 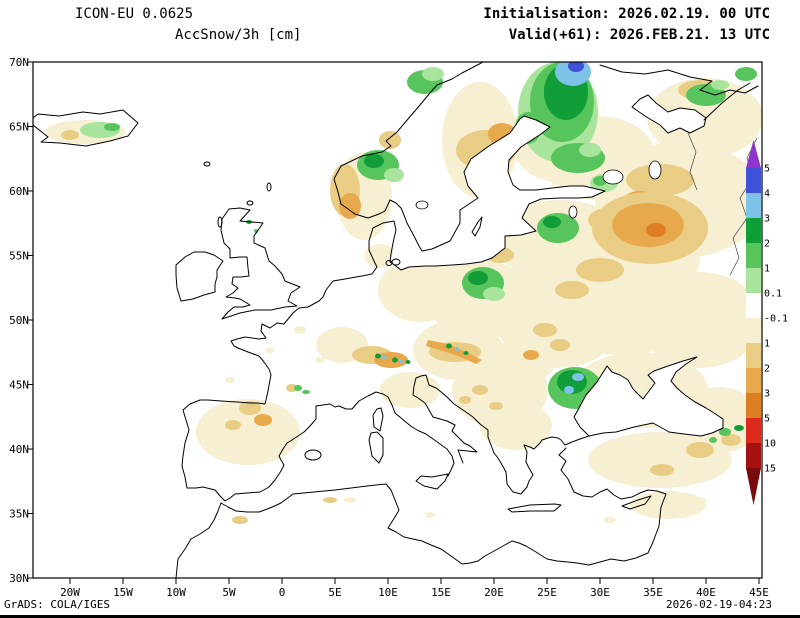 What do you see at coordinates (653, 592) in the screenshot?
I see `lon-tick-label: 35E` at bounding box center [653, 592].